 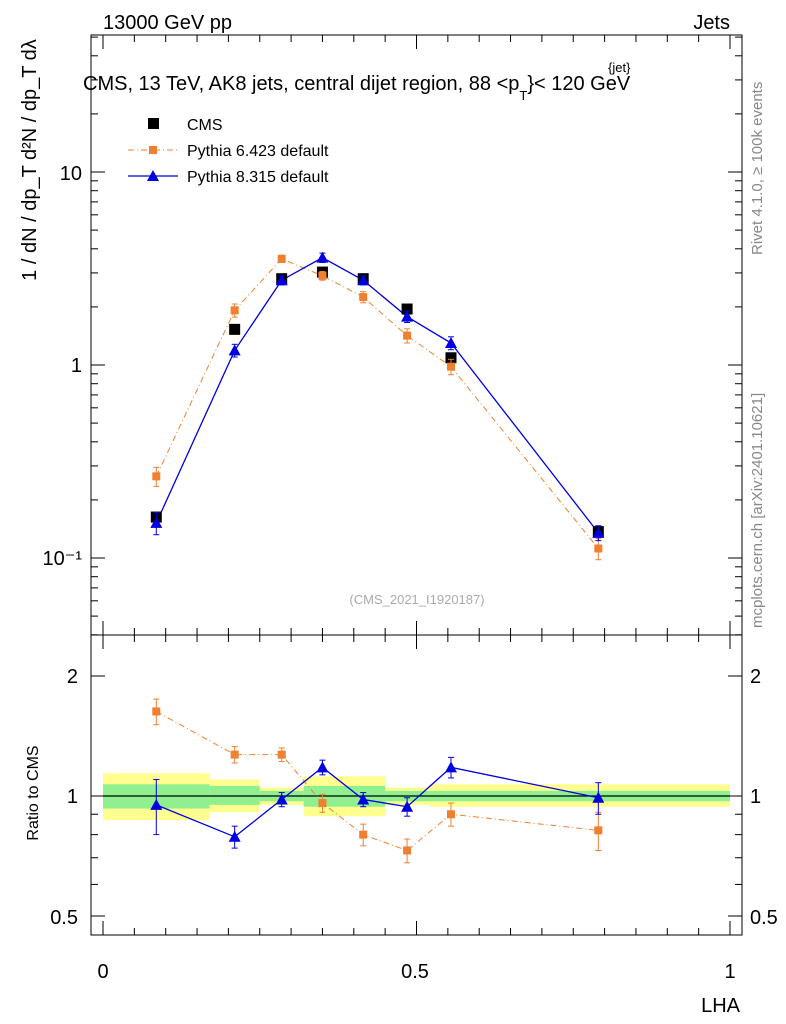 I want to click on rivet-version-text: Rivet 4.1.0, ≥ 100k events, so click(x=757, y=168).